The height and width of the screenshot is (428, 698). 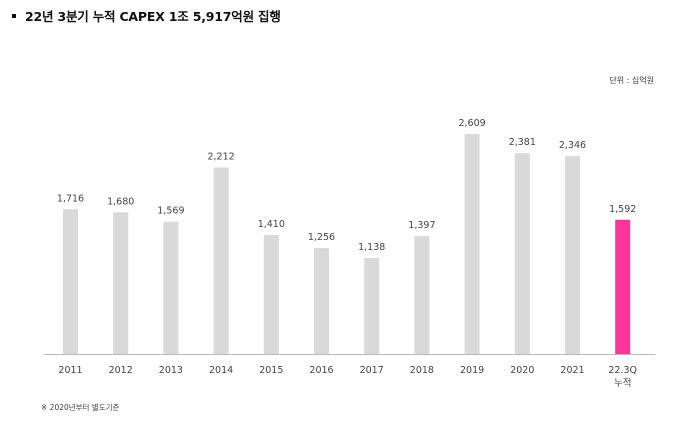 What do you see at coordinates (170, 211) in the screenshot?
I see `value-label: 1,569` at bounding box center [170, 211].